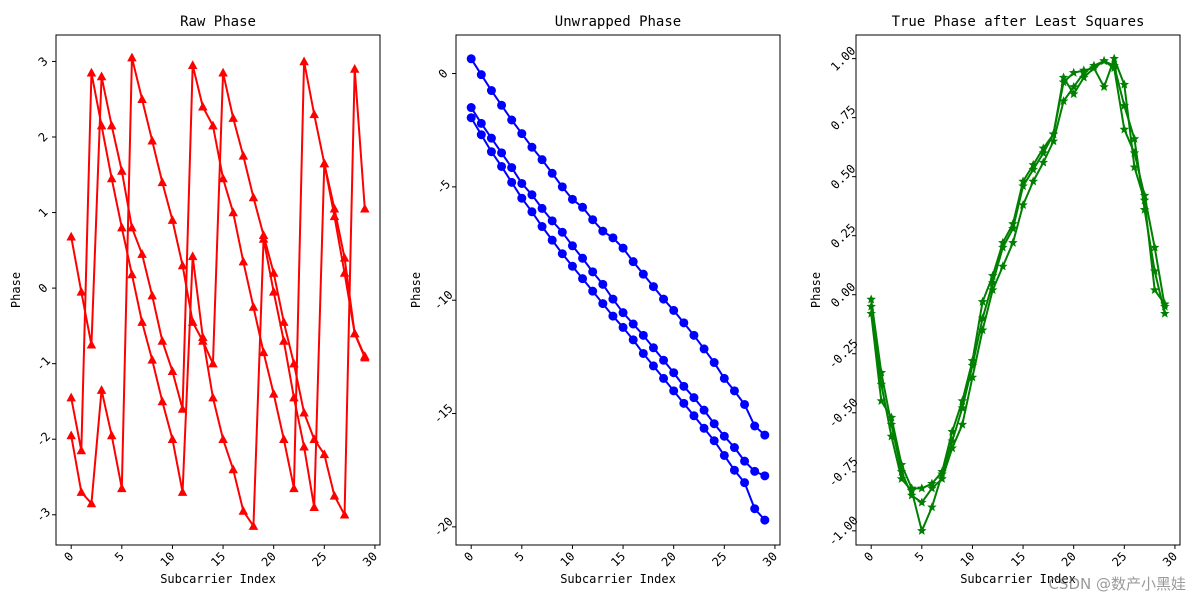  I want to click on raw-phase-title: Raw Phase, so click(218, 22).